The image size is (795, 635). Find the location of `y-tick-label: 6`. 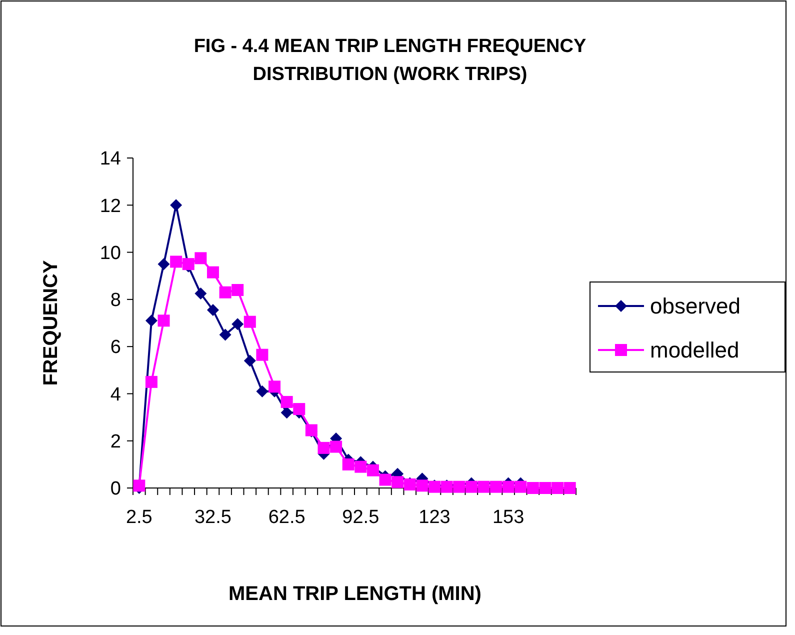

y-tick-label: 6 is located at coordinates (115, 347).